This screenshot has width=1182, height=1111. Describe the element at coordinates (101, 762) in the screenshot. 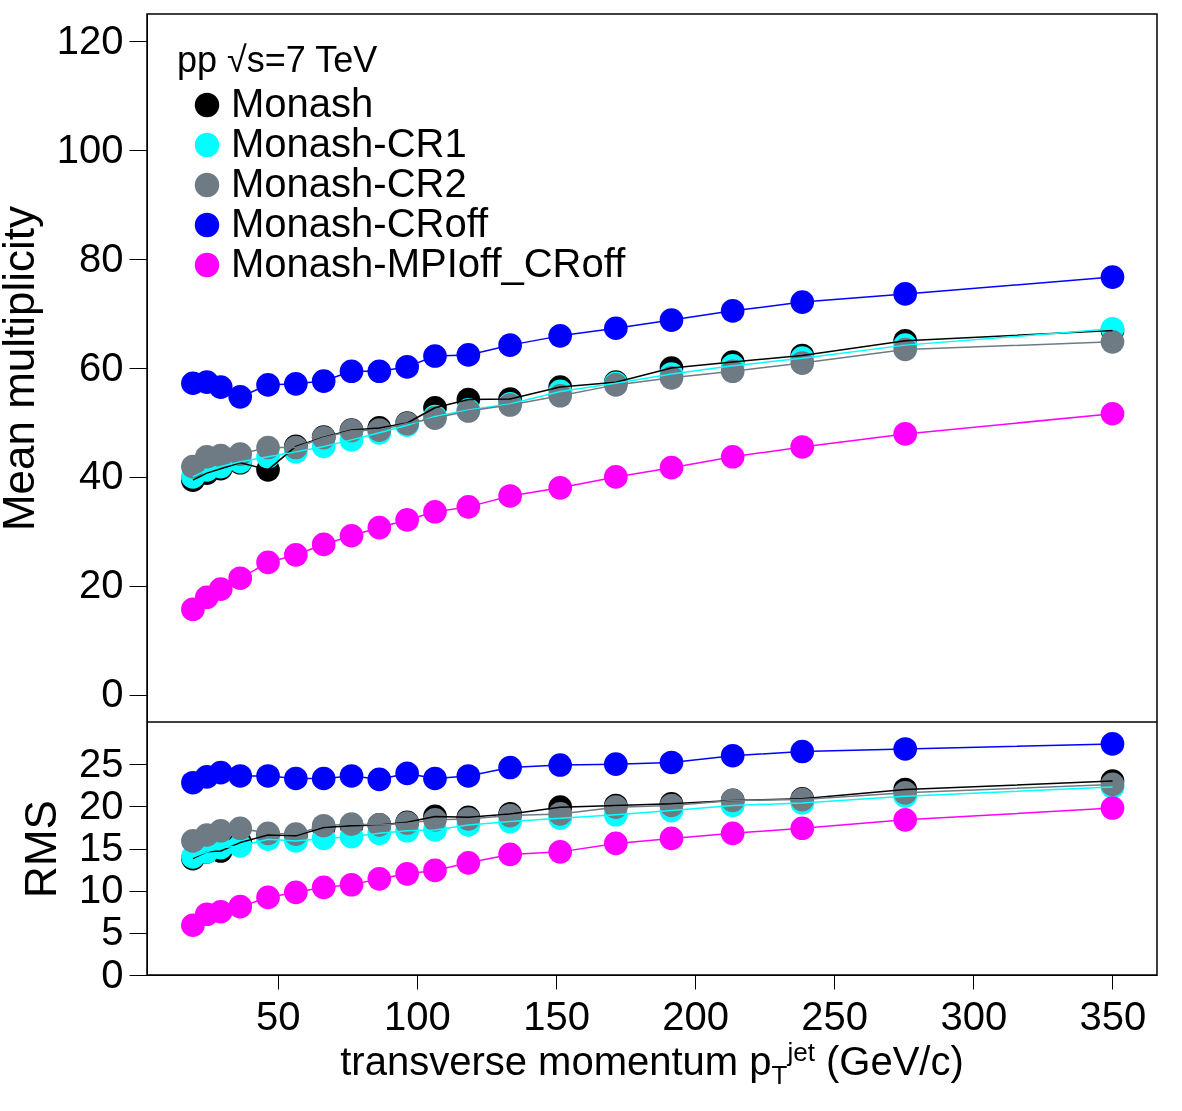

I see `y-tick-label: 25` at that location.